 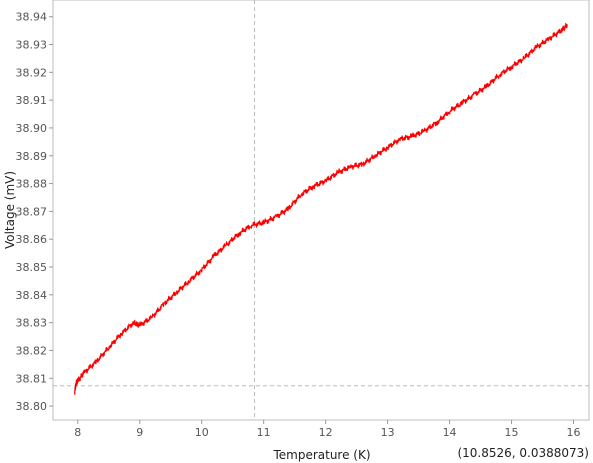 What do you see at coordinates (321, 455) in the screenshot?
I see `x-axis-title: Temperature (K)` at bounding box center [321, 455].